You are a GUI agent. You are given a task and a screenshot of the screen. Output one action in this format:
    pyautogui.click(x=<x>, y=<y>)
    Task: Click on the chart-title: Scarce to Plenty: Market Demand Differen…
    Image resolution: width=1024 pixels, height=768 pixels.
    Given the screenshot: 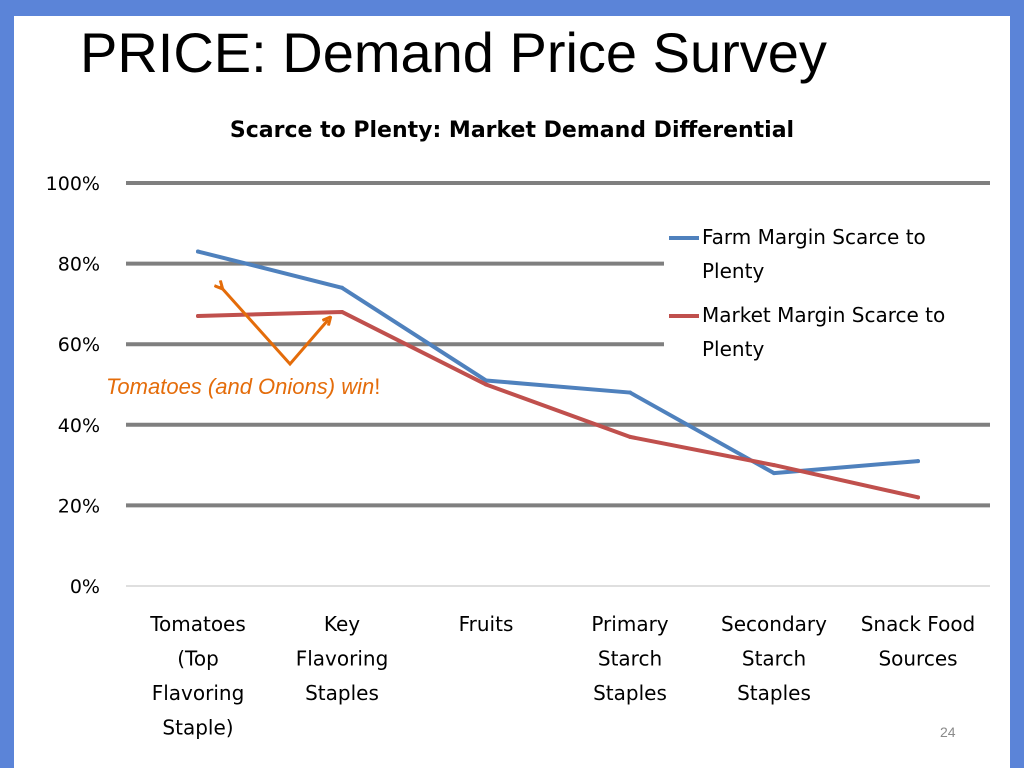 What is the action you would take?
    pyautogui.click(x=512, y=130)
    